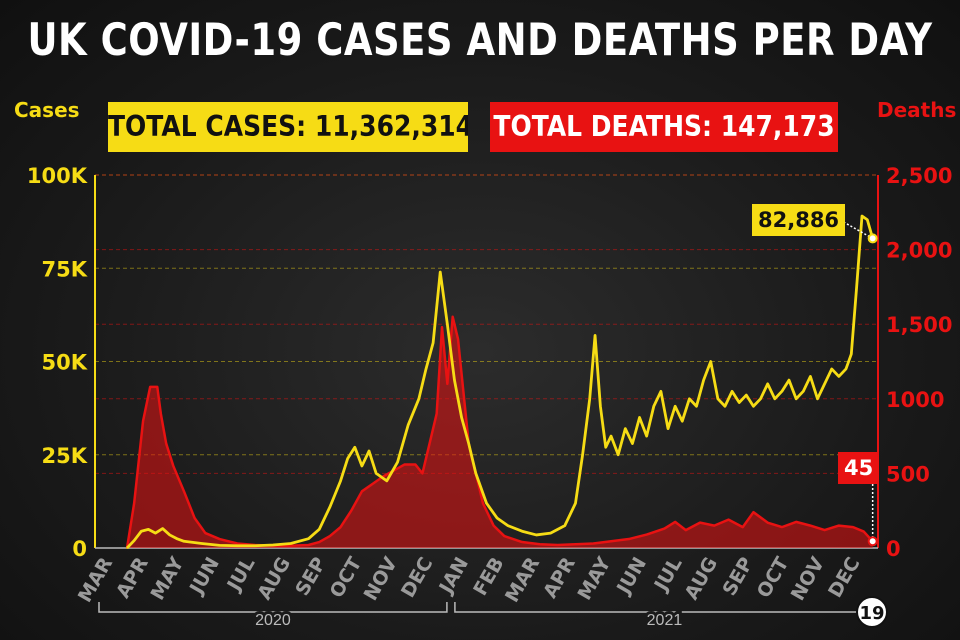 Image resolution: width=960 pixels, height=640 pixels. Describe the element at coordinates (872, 238) in the screenshot. I see `cases-latest-dot` at that location.